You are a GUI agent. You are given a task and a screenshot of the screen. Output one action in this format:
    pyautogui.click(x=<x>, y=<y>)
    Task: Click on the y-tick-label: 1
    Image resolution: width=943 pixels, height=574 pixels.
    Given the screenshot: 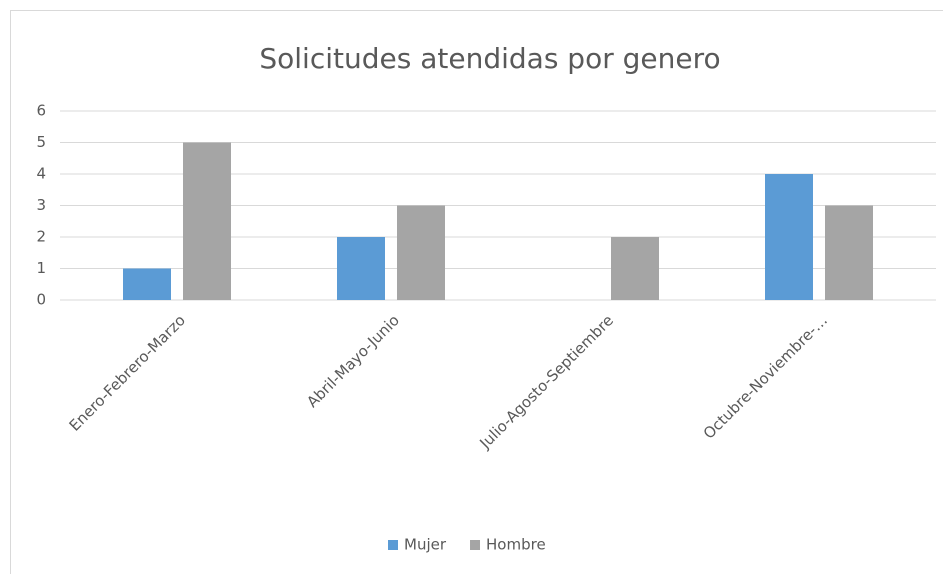 What is the action you would take?
    pyautogui.click(x=41, y=268)
    